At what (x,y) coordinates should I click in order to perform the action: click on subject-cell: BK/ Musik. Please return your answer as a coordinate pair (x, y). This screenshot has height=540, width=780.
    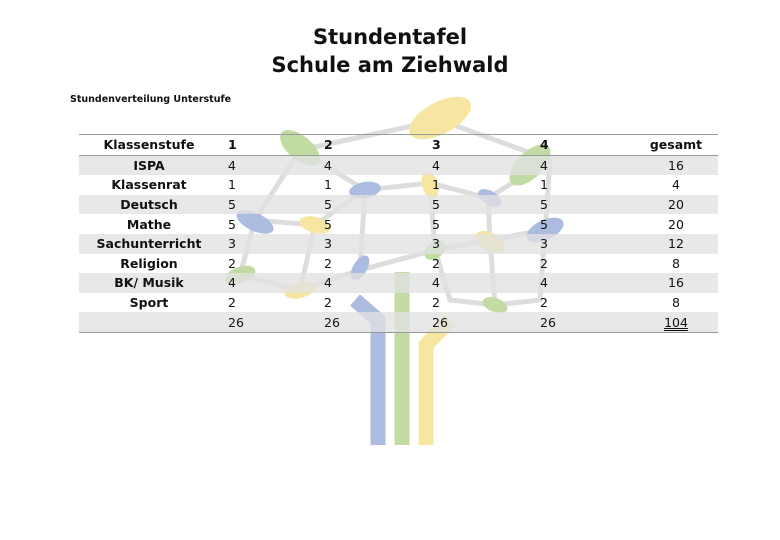
    Looking at the image, I should click on (149, 283).